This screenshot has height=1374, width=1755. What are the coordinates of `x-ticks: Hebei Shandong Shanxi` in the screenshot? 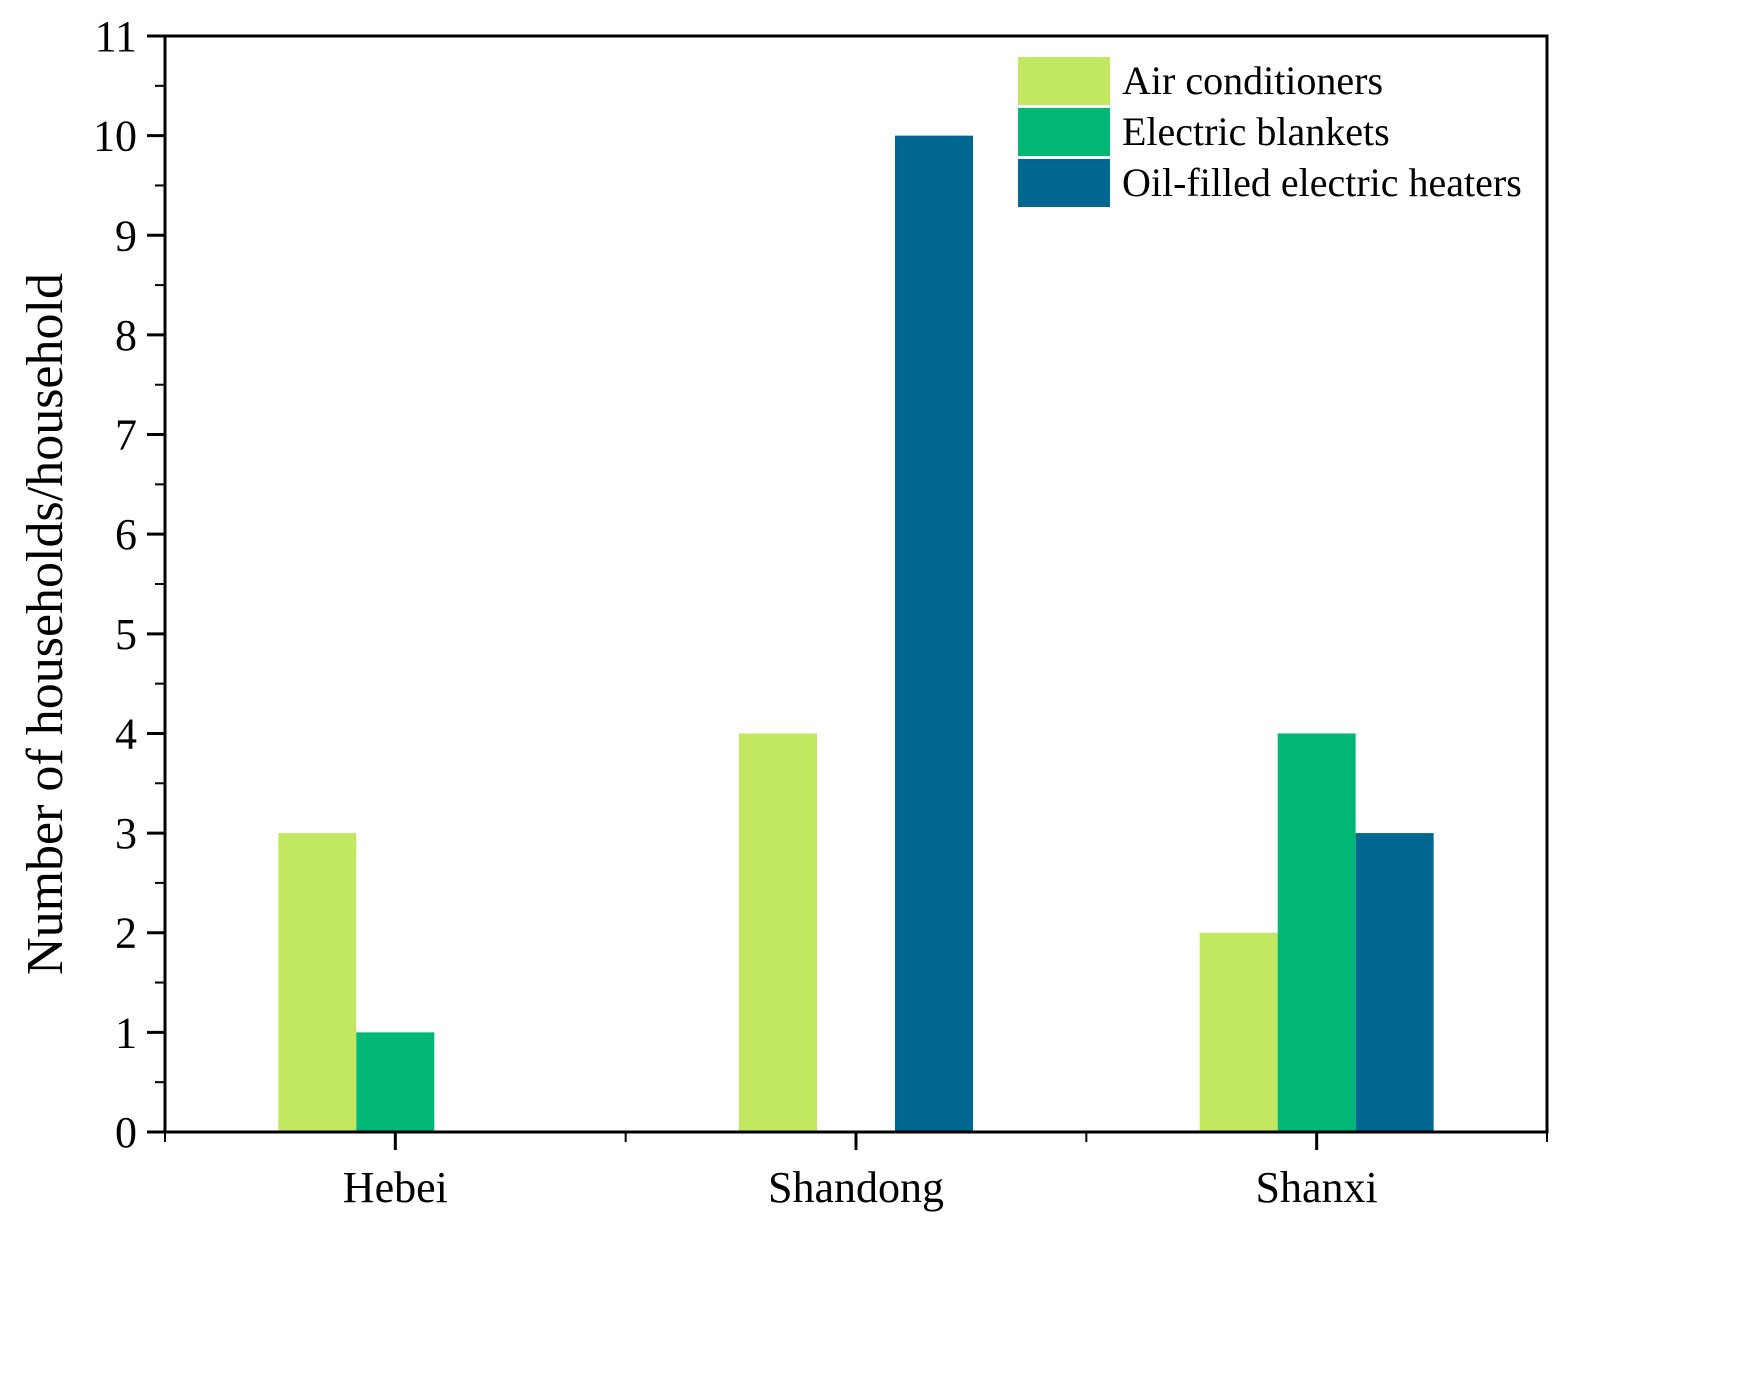 It's located at (856, 1172).